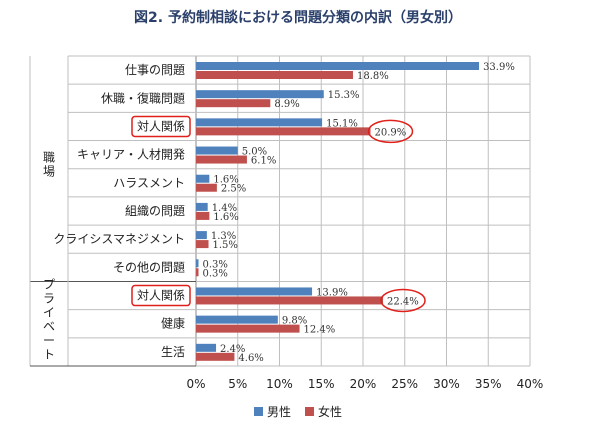 The height and width of the screenshot is (439, 596). Describe the element at coordinates (223, 236) in the screenshot. I see `data-label: 1.3%` at that location.